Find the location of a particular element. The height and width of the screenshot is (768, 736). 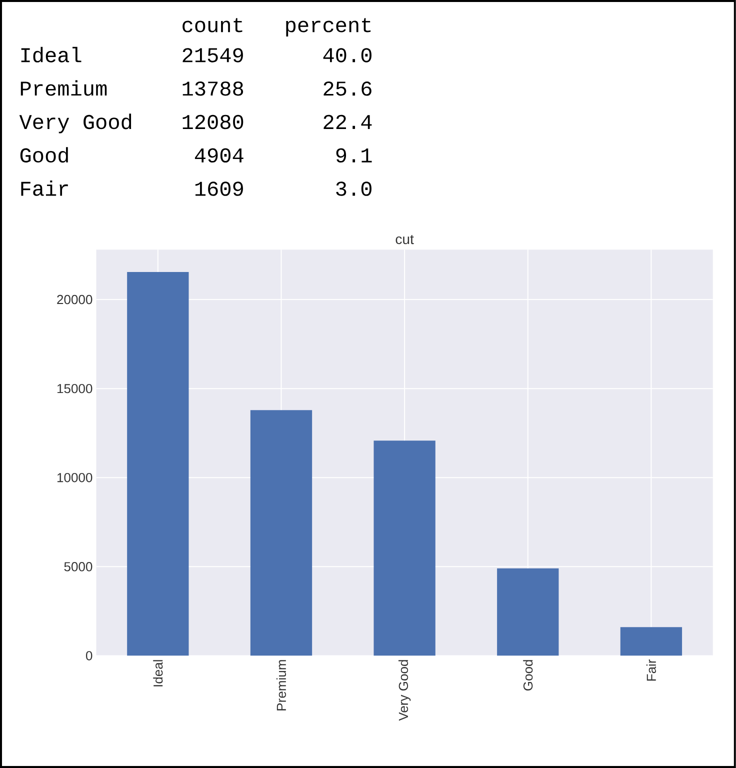

text: 3.0 is located at coordinates (354, 189).